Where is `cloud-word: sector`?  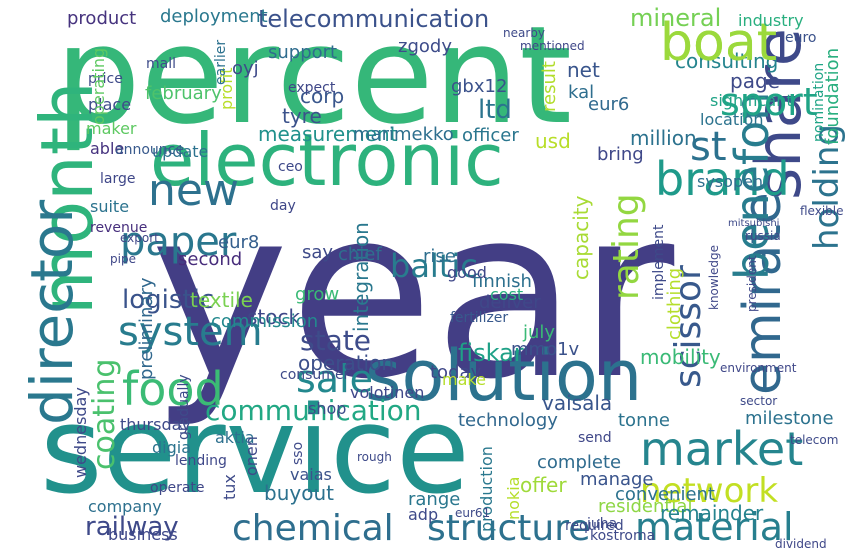 cloud-word: sector is located at coordinates (758, 401).